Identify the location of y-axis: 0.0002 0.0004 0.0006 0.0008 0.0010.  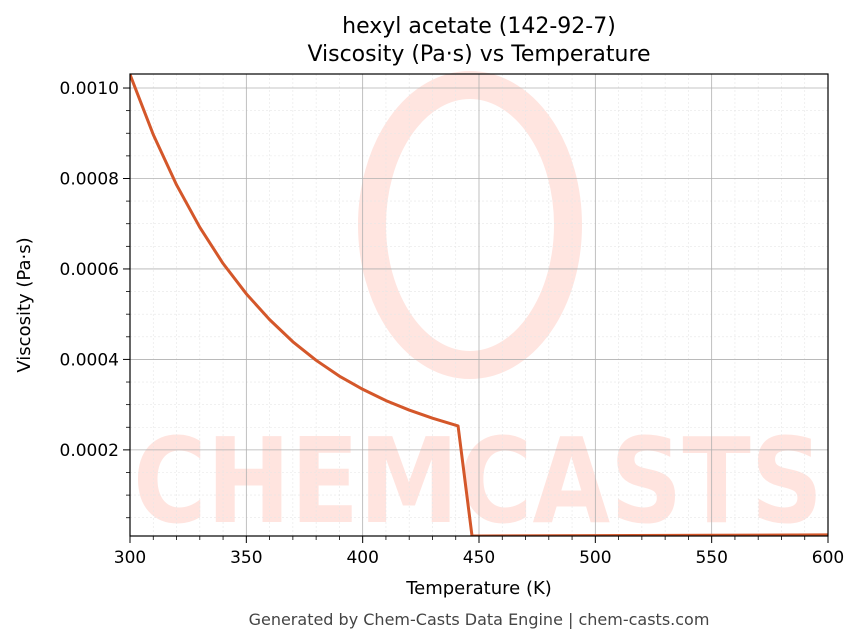
(95, 299).